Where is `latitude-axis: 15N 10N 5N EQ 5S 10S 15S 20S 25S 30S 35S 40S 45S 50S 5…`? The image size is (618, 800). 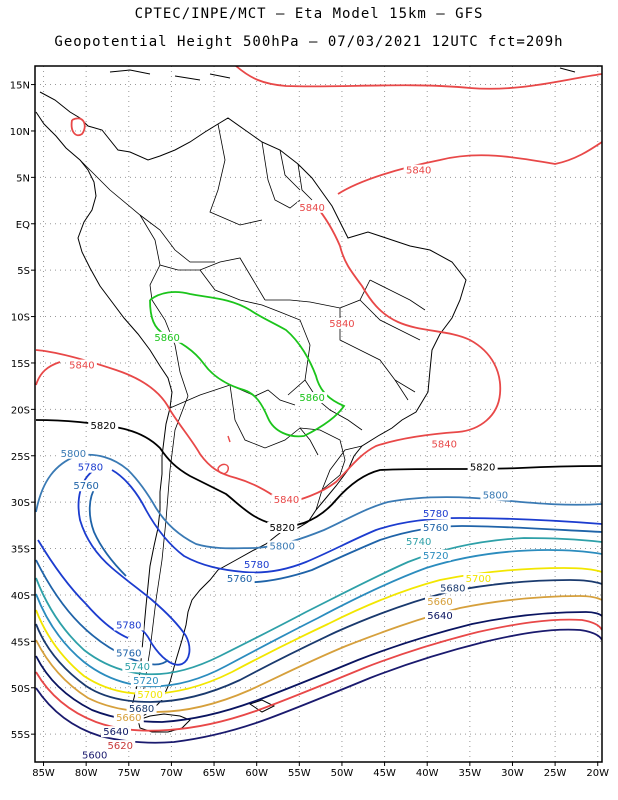
latitude-axis: 15N 10N 5N EQ 5S 10S 15S 20S 25S 30S 35S 40S 45S 50S 5… is located at coordinates (22, 411).